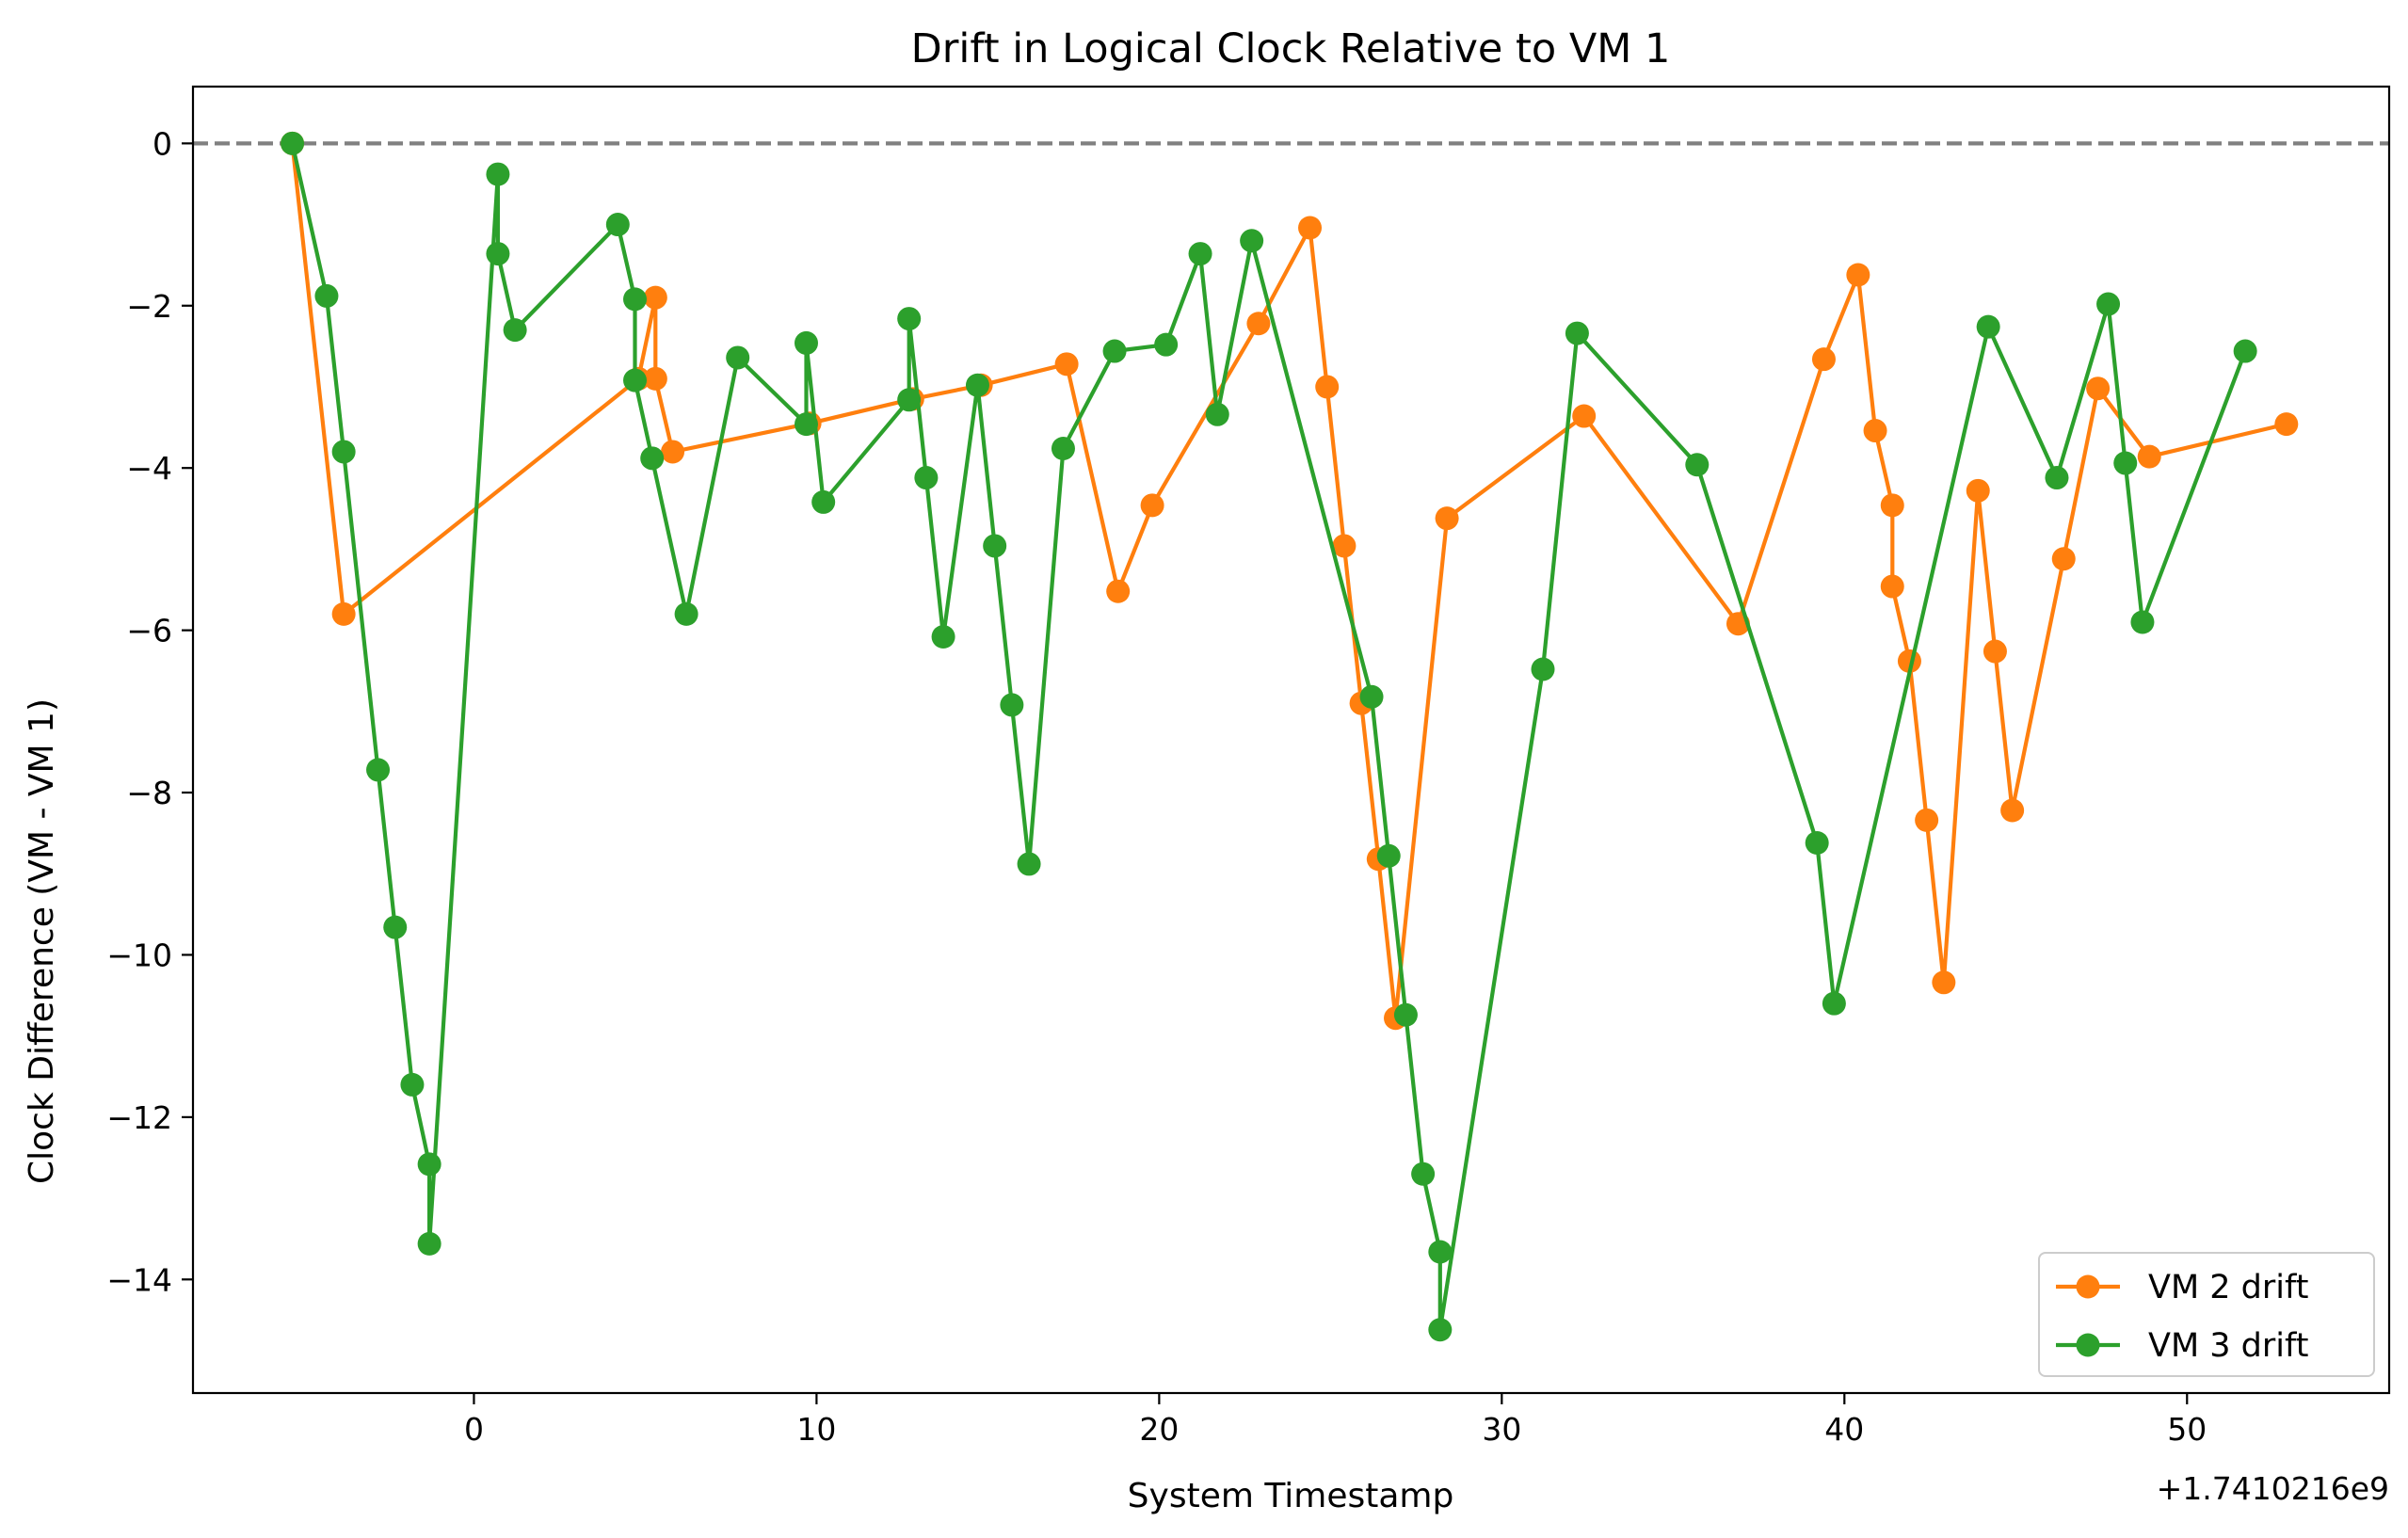 Image resolution: width=2408 pixels, height=1538 pixels. Describe the element at coordinates (139, 1279) in the screenshot. I see `y-tick-label: −14` at that location.